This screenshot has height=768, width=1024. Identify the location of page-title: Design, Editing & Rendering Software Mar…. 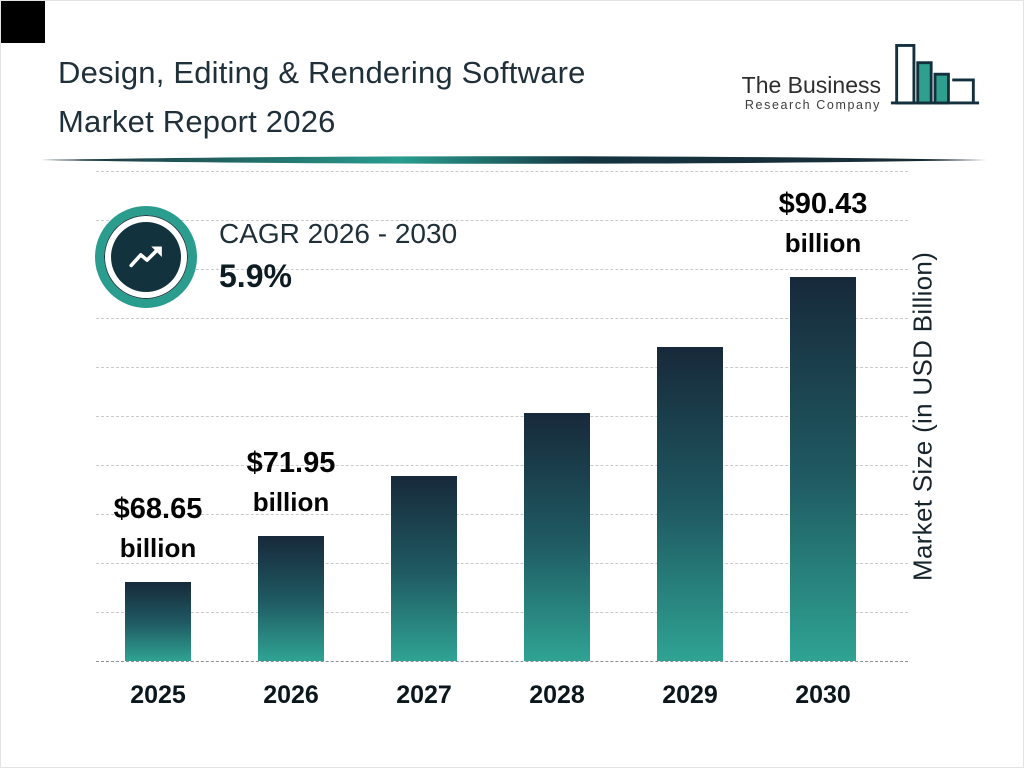
(322, 97).